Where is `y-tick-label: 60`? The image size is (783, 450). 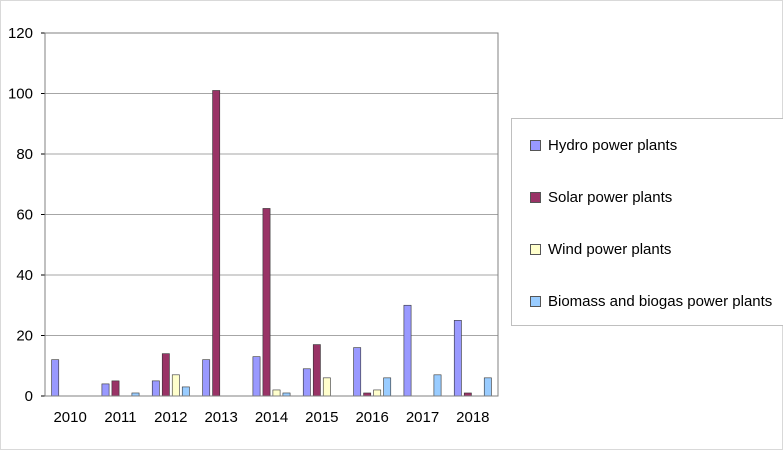 y-tick-label: 60 is located at coordinates (24, 215).